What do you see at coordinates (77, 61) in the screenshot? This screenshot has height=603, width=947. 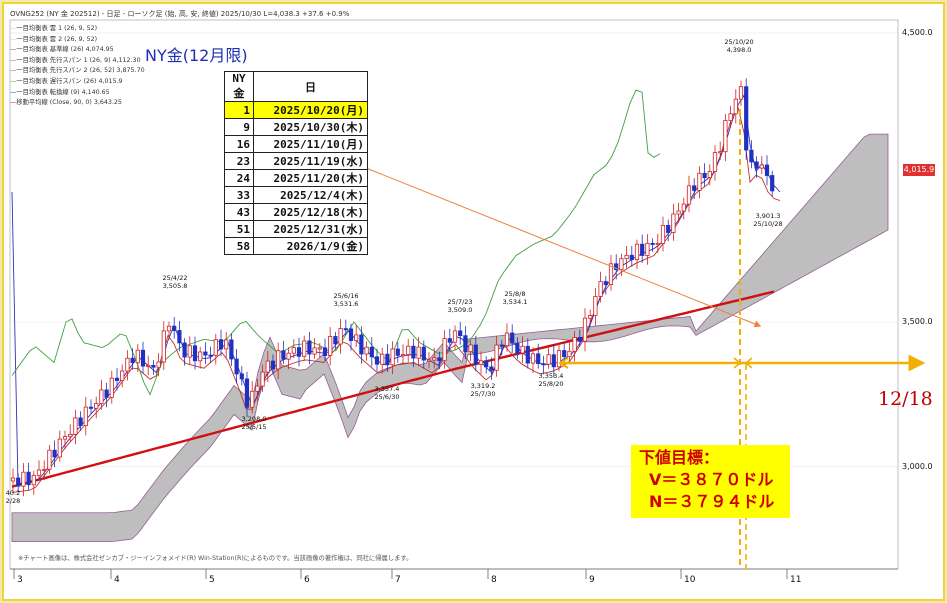 I see `legend-item: —一目均衡表 先行スパン 1 (26, 9) 4,112.30` at bounding box center [77, 61].